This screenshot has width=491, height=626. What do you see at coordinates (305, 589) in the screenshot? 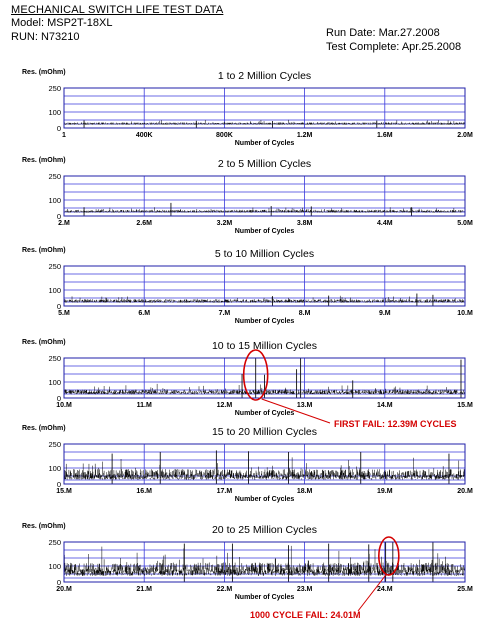
I see `x-tick-label: 23.M` at bounding box center [305, 589].